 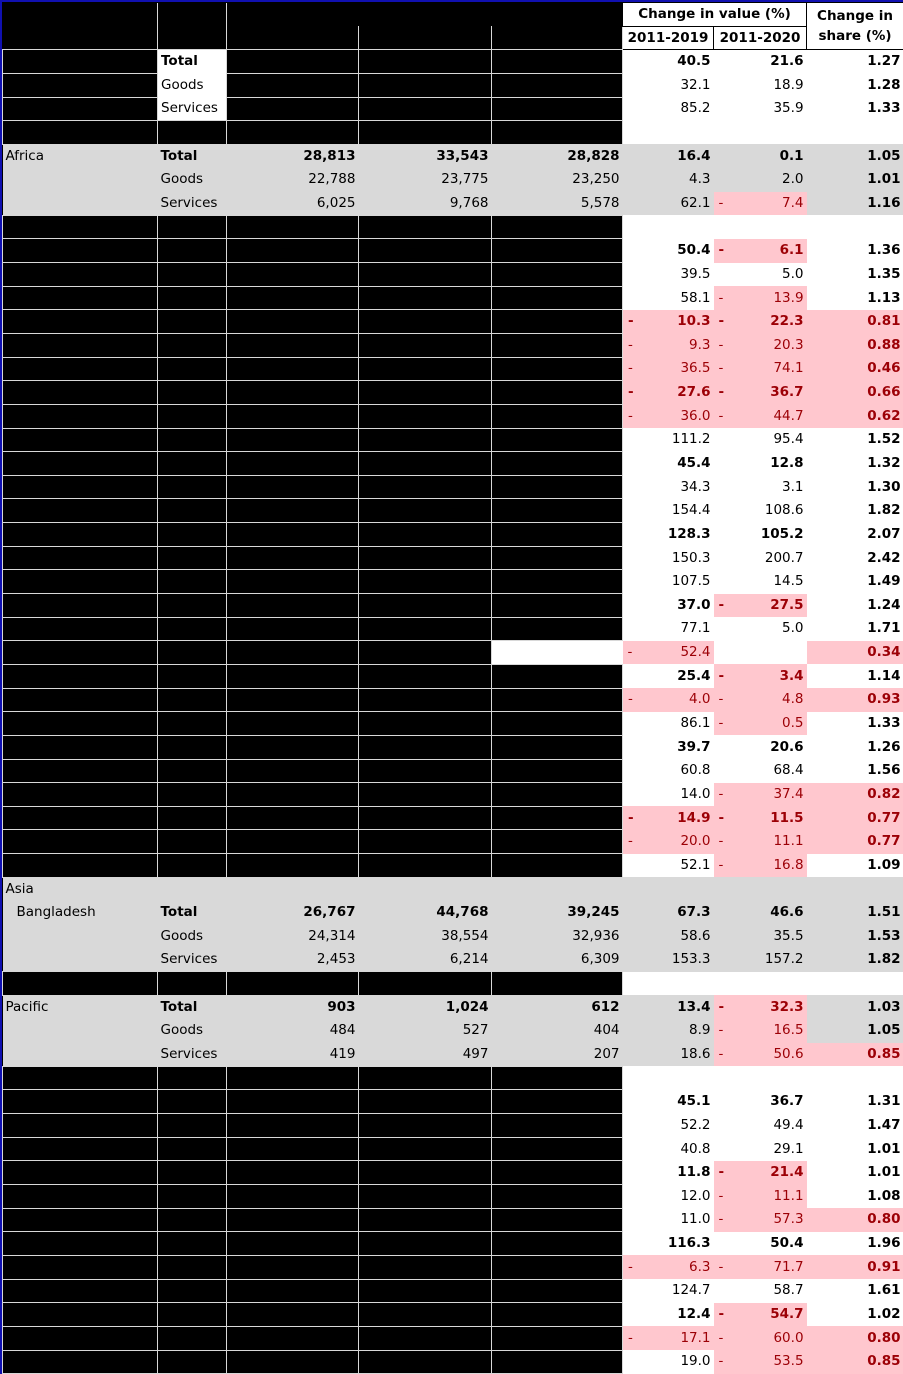 What do you see at coordinates (760, 771) in the screenshot?
I see `change-2011-2020-cell: 68.4` at bounding box center [760, 771].